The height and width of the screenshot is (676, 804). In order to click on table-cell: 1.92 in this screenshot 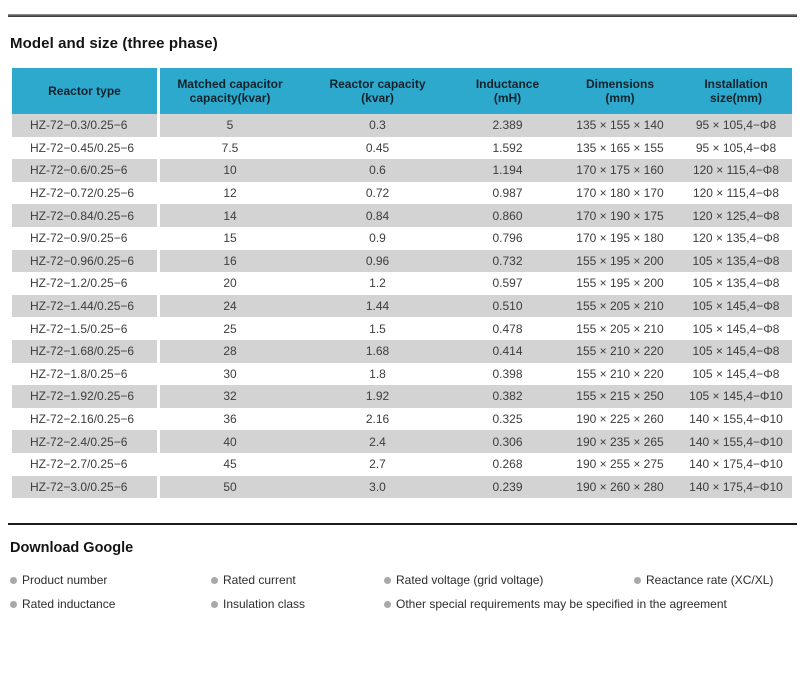, I will do `click(377, 396)`.